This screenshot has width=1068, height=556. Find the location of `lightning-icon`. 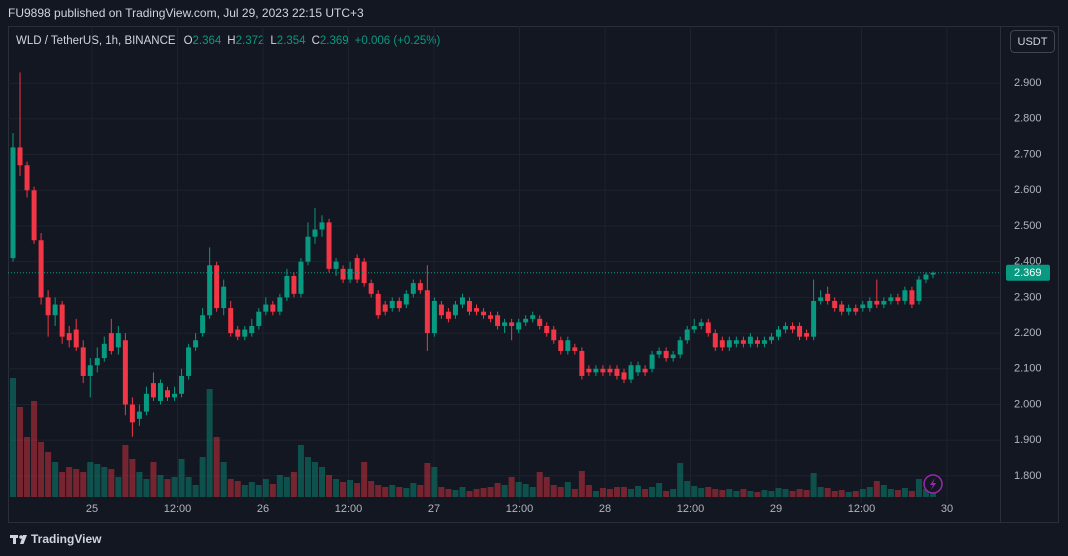

lightning-icon is located at coordinates (933, 484).